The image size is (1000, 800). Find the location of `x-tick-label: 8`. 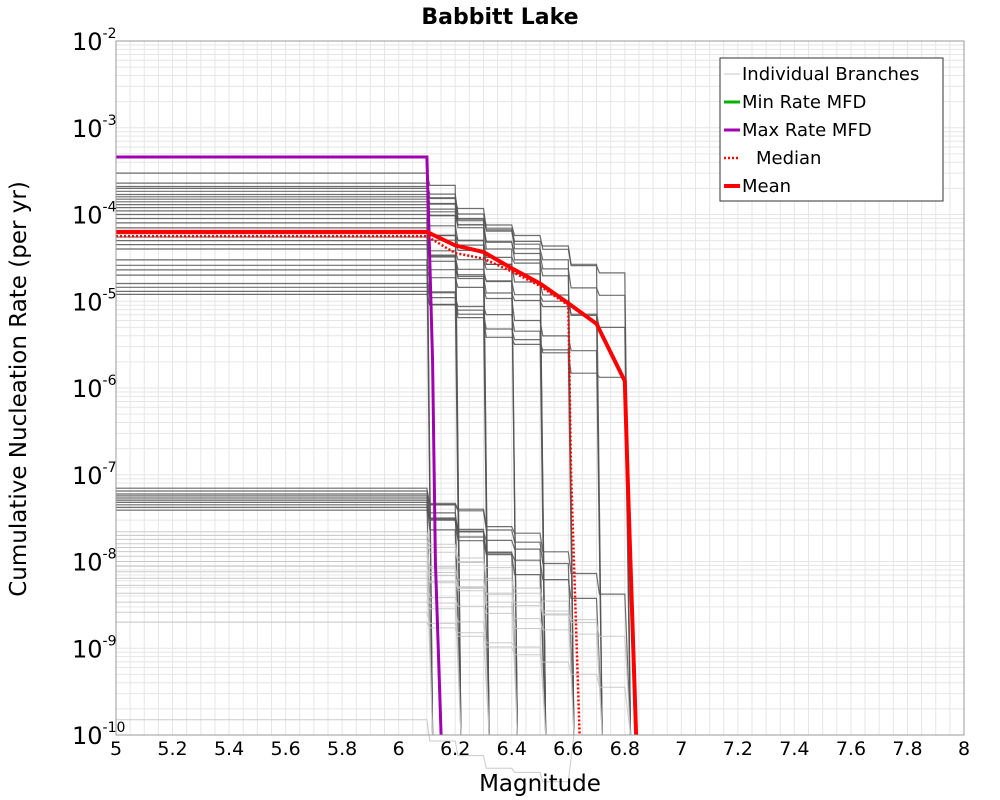

x-tick-label: 8 is located at coordinates (964, 749).